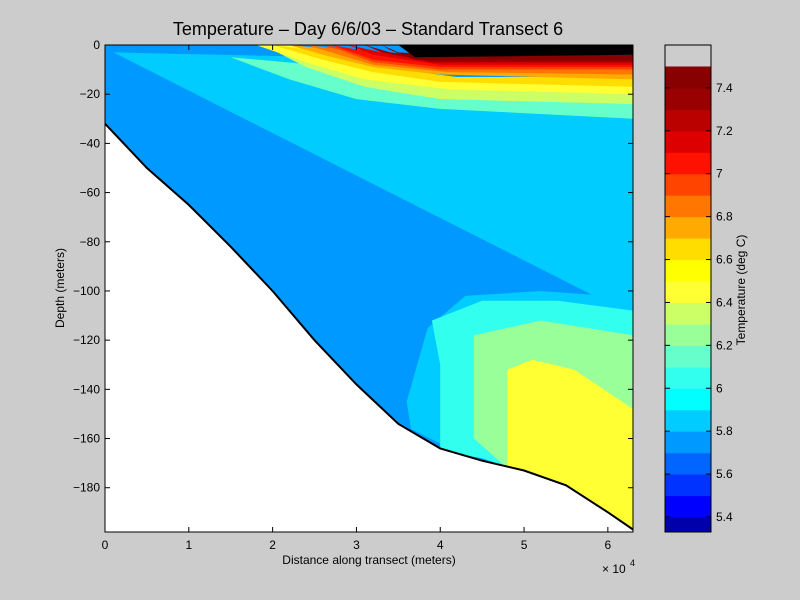 The height and width of the screenshot is (600, 800). I want to click on x-axis-label: Distance along transect (meters), so click(368, 560).